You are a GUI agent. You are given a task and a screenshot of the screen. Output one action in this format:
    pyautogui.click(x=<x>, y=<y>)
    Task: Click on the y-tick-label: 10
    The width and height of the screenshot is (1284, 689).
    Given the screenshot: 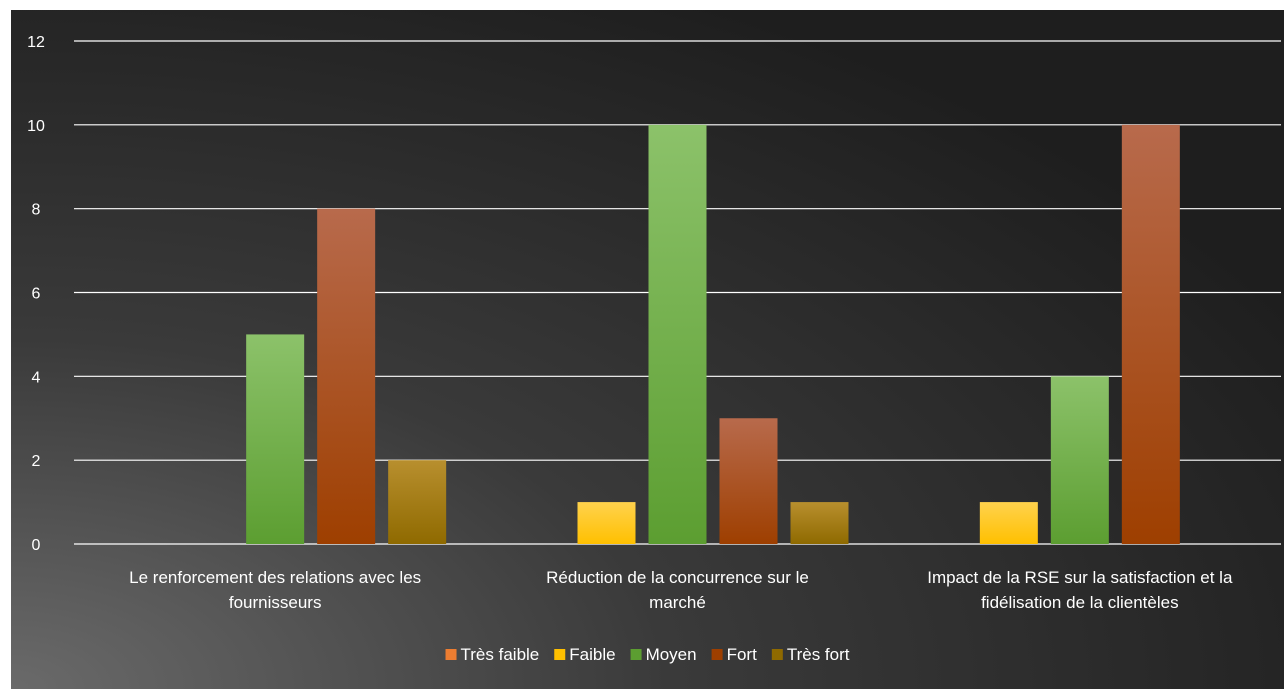 What is the action you would take?
    pyautogui.click(x=36, y=126)
    